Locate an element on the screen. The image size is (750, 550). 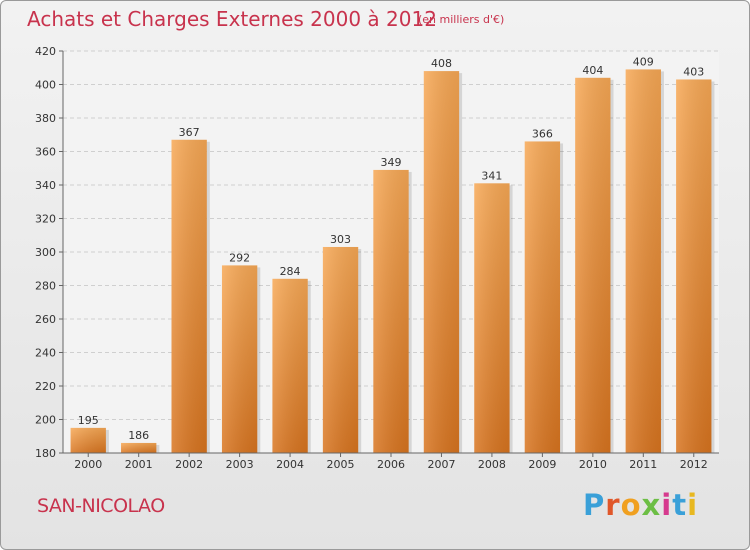
data-label: 366 is located at coordinates (542, 133).